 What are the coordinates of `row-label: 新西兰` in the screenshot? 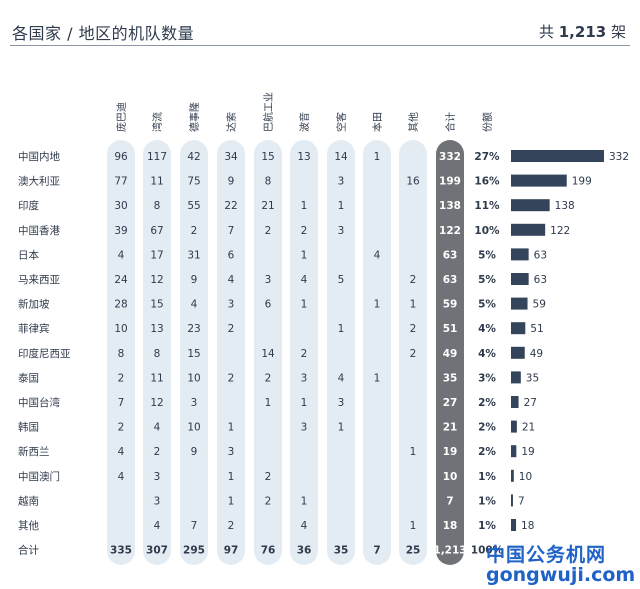 It's located at (34, 451).